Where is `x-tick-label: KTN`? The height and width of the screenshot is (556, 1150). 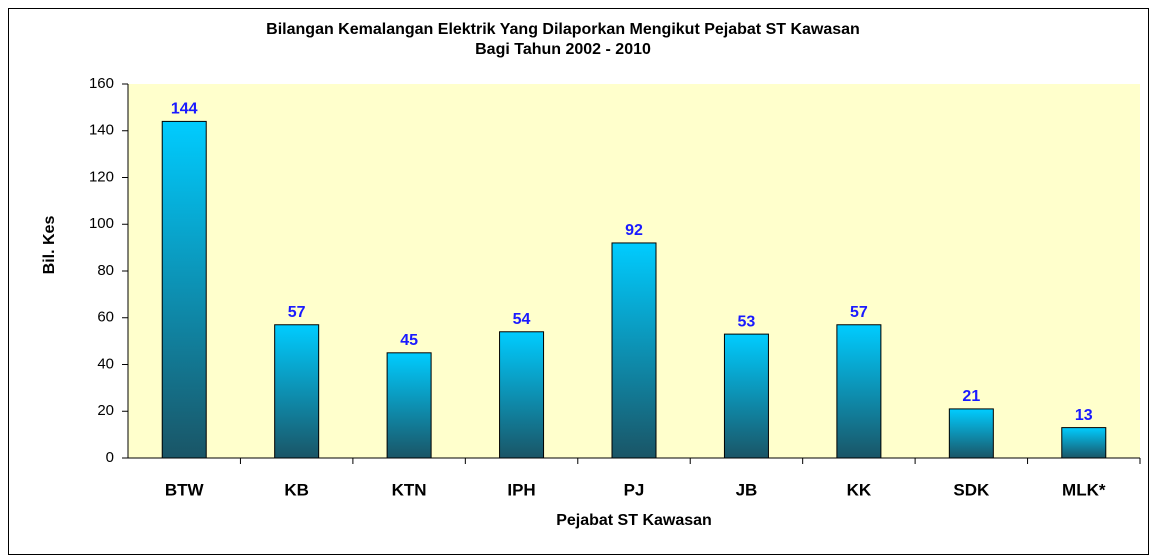 x-tick-label: KTN is located at coordinates (409, 489).